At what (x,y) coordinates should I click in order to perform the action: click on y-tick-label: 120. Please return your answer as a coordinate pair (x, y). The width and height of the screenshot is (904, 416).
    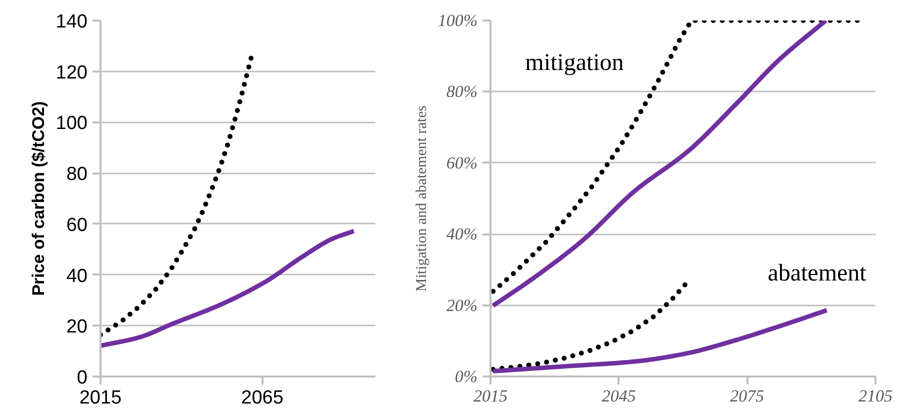
    Looking at the image, I should click on (72, 73).